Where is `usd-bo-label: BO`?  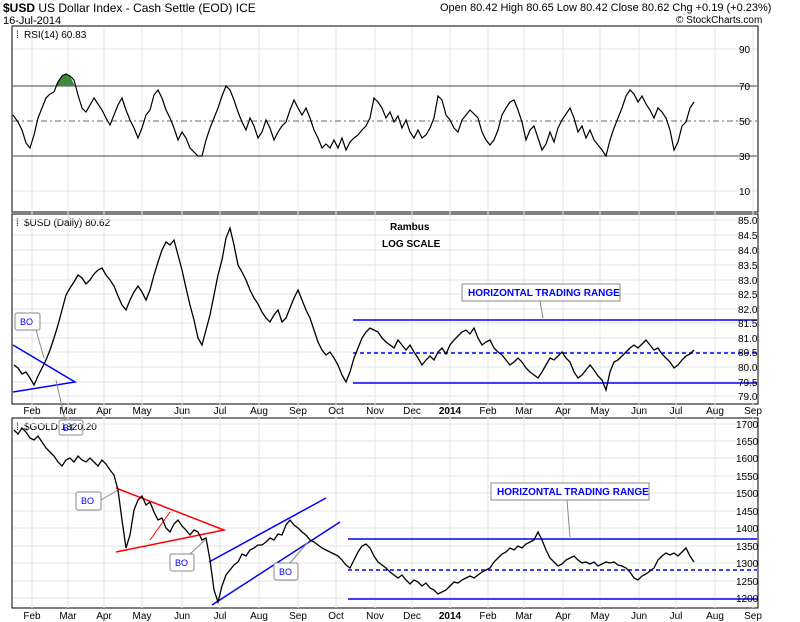 usd-bo-label: BO is located at coordinates (26, 322).